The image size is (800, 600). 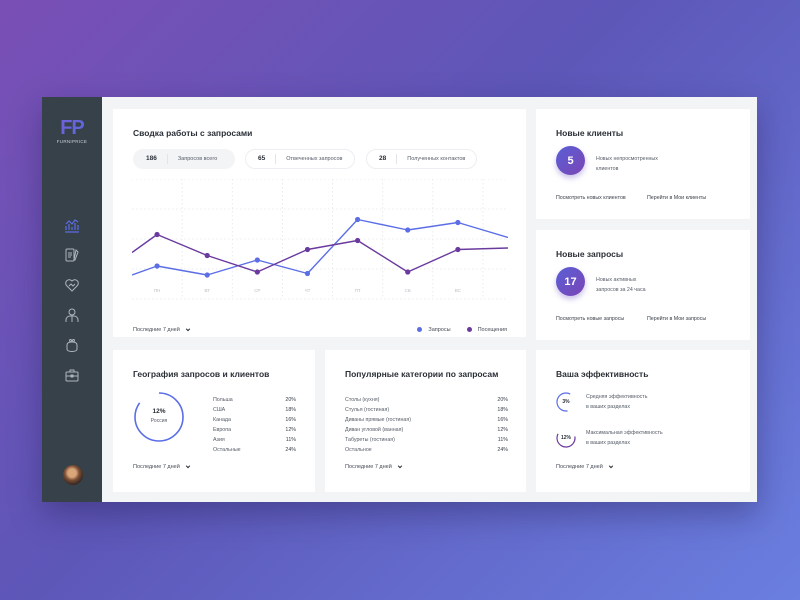 What do you see at coordinates (486, 330) in the screenshot?
I see `legend-item-visits: Посещения` at bounding box center [486, 330].